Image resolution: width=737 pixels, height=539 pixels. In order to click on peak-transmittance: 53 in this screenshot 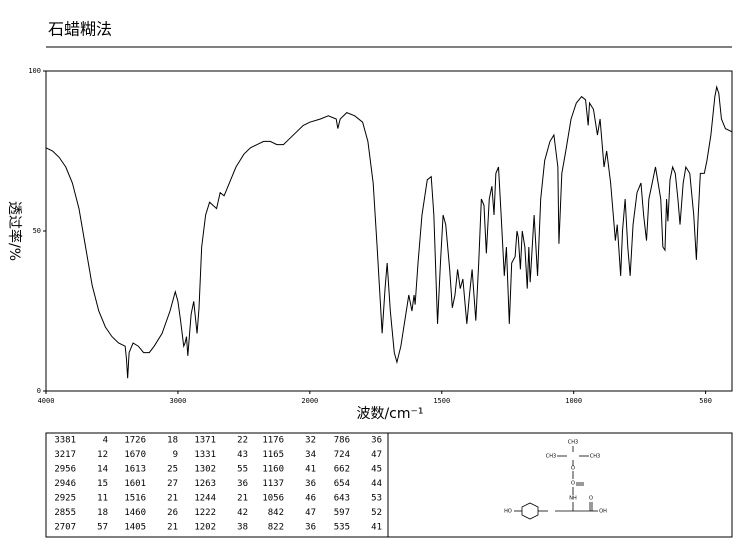, I will do `click(376, 499)`.